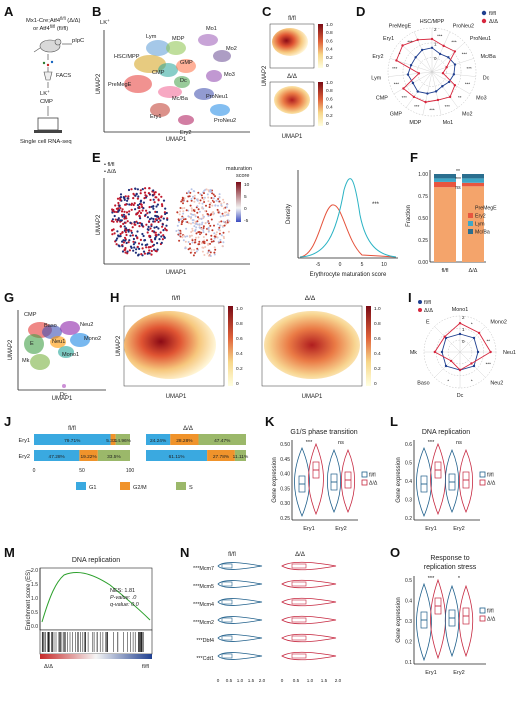  What do you see at coordinates (158, 73) in the screenshot?
I see `cluster-label: CMP` at bounding box center [158, 73].